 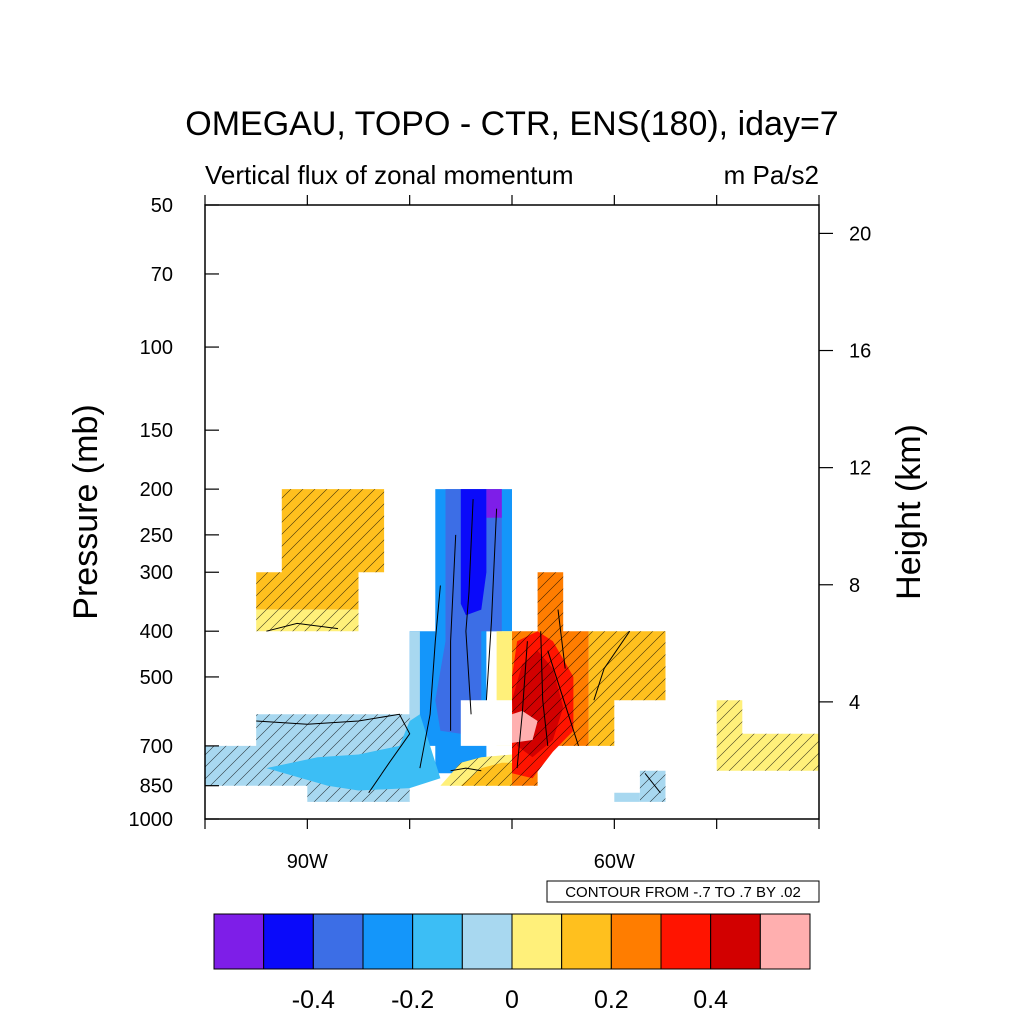 I want to click on colorbar-label: -0.2, so click(x=412, y=1000).